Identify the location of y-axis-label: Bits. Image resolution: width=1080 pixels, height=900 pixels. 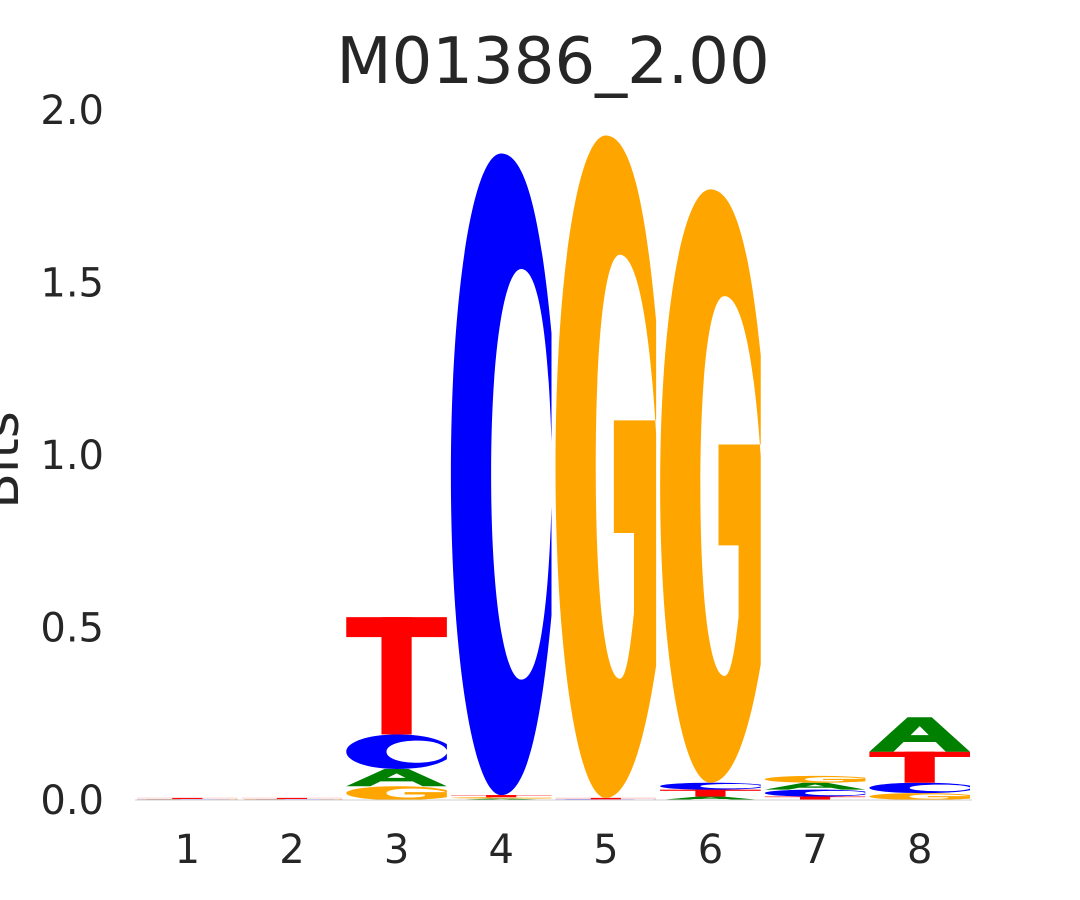
(15, 460).